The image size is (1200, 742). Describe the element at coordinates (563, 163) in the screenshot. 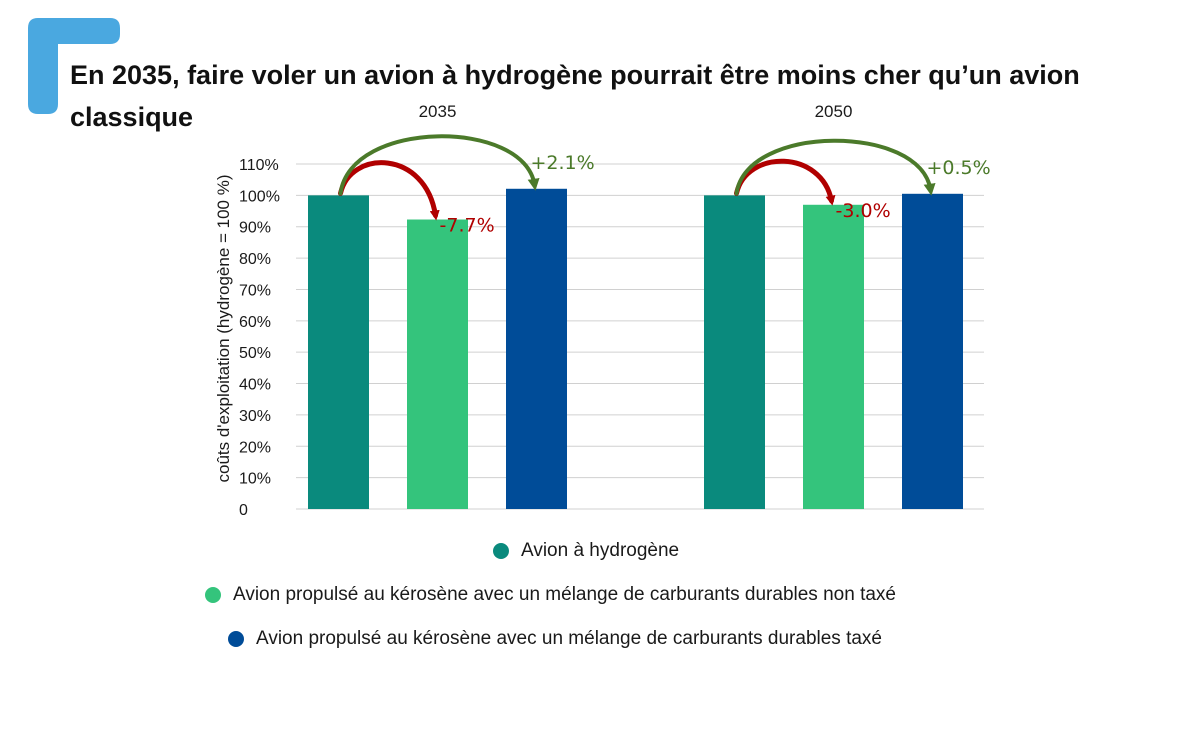

I see `annotation-label: +2.1%` at that location.